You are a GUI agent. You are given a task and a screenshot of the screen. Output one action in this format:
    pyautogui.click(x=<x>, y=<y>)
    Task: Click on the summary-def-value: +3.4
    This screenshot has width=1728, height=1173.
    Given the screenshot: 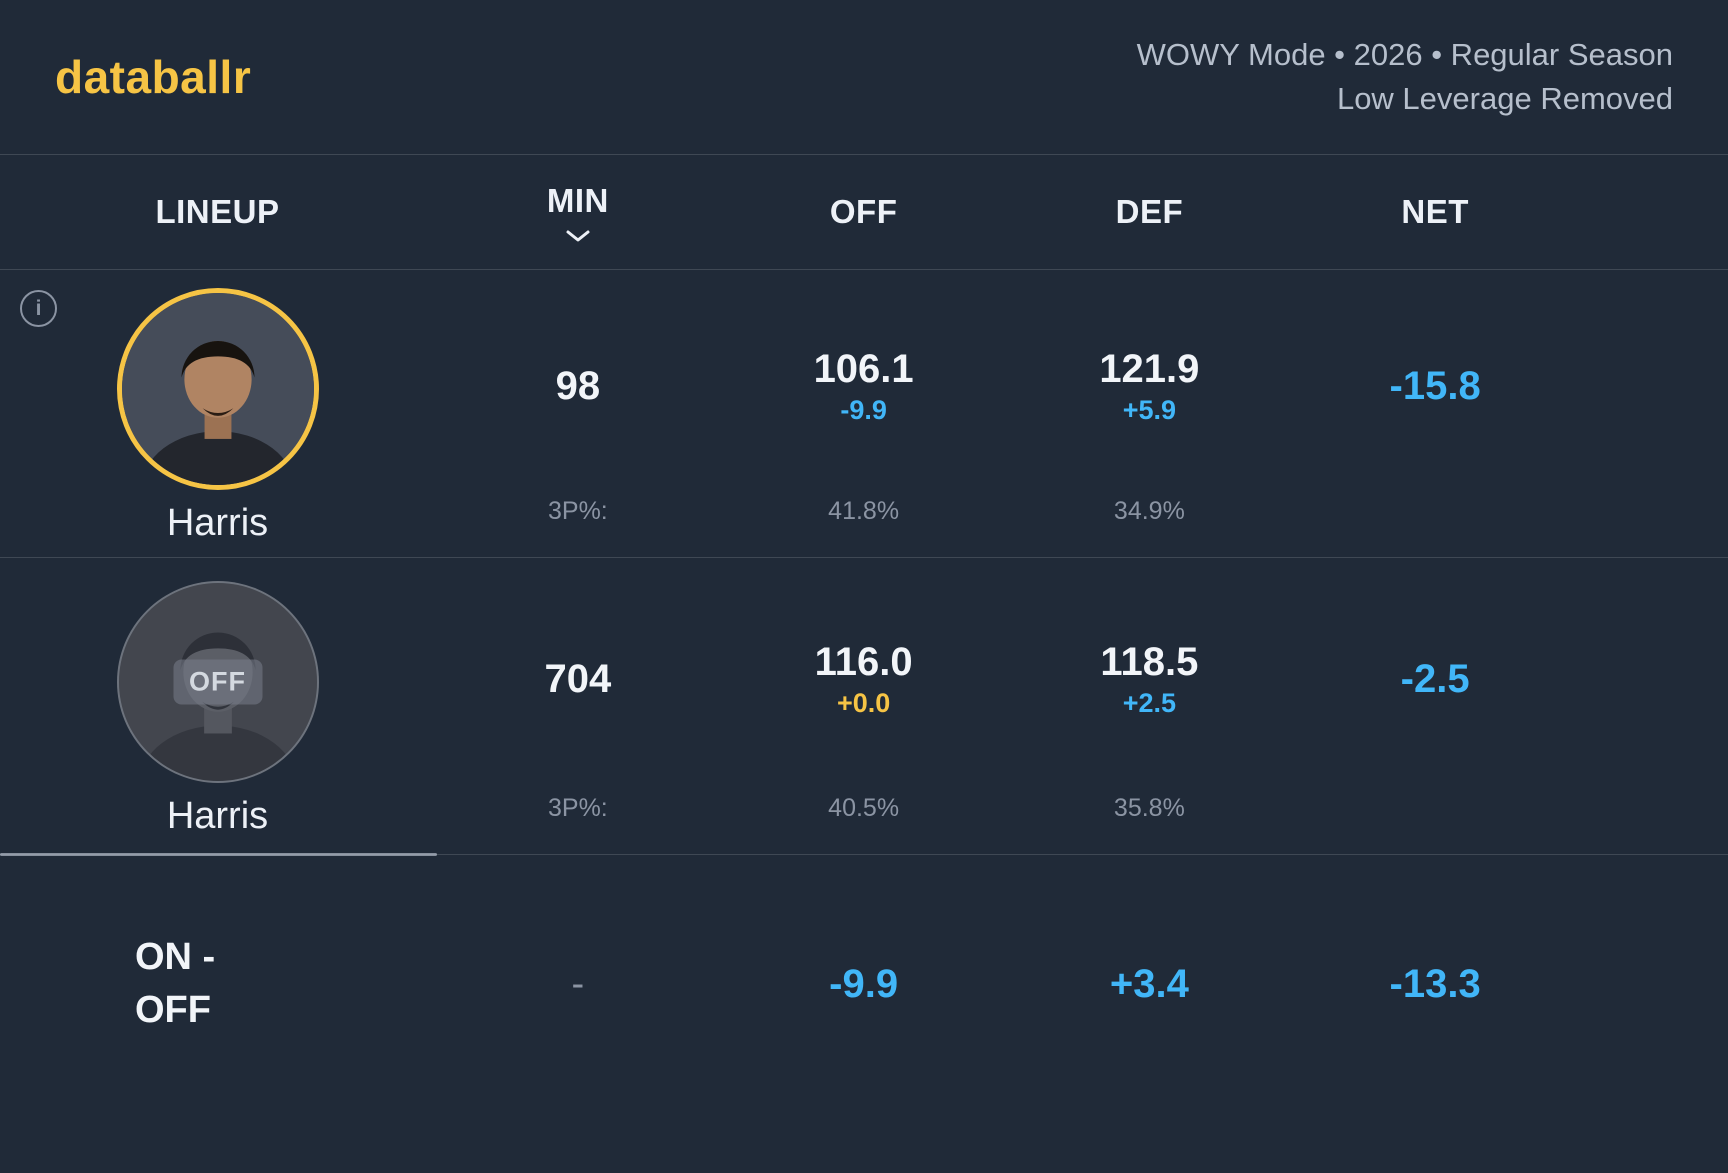 What is the action you would take?
    pyautogui.click(x=1149, y=983)
    